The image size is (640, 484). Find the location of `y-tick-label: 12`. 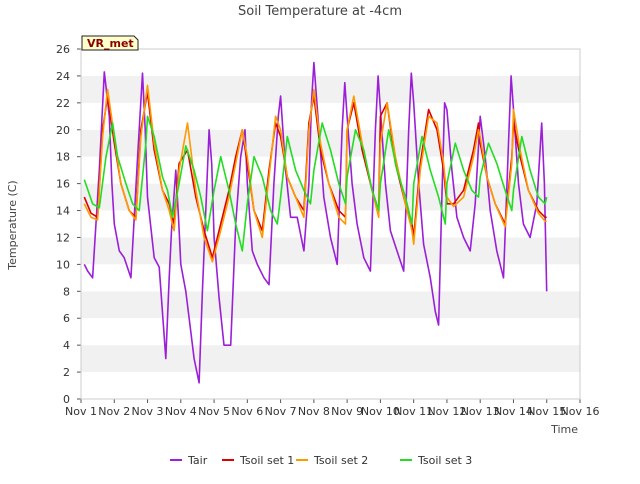

y-tick-label: 12 is located at coordinates (63, 237).